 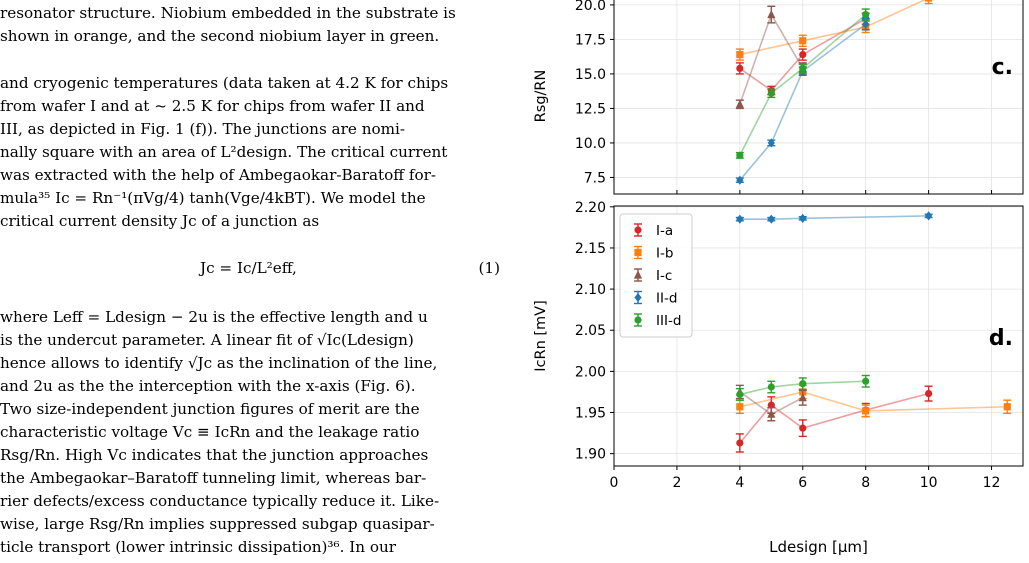 I want to click on legend-label: I-a, so click(x=664, y=231).